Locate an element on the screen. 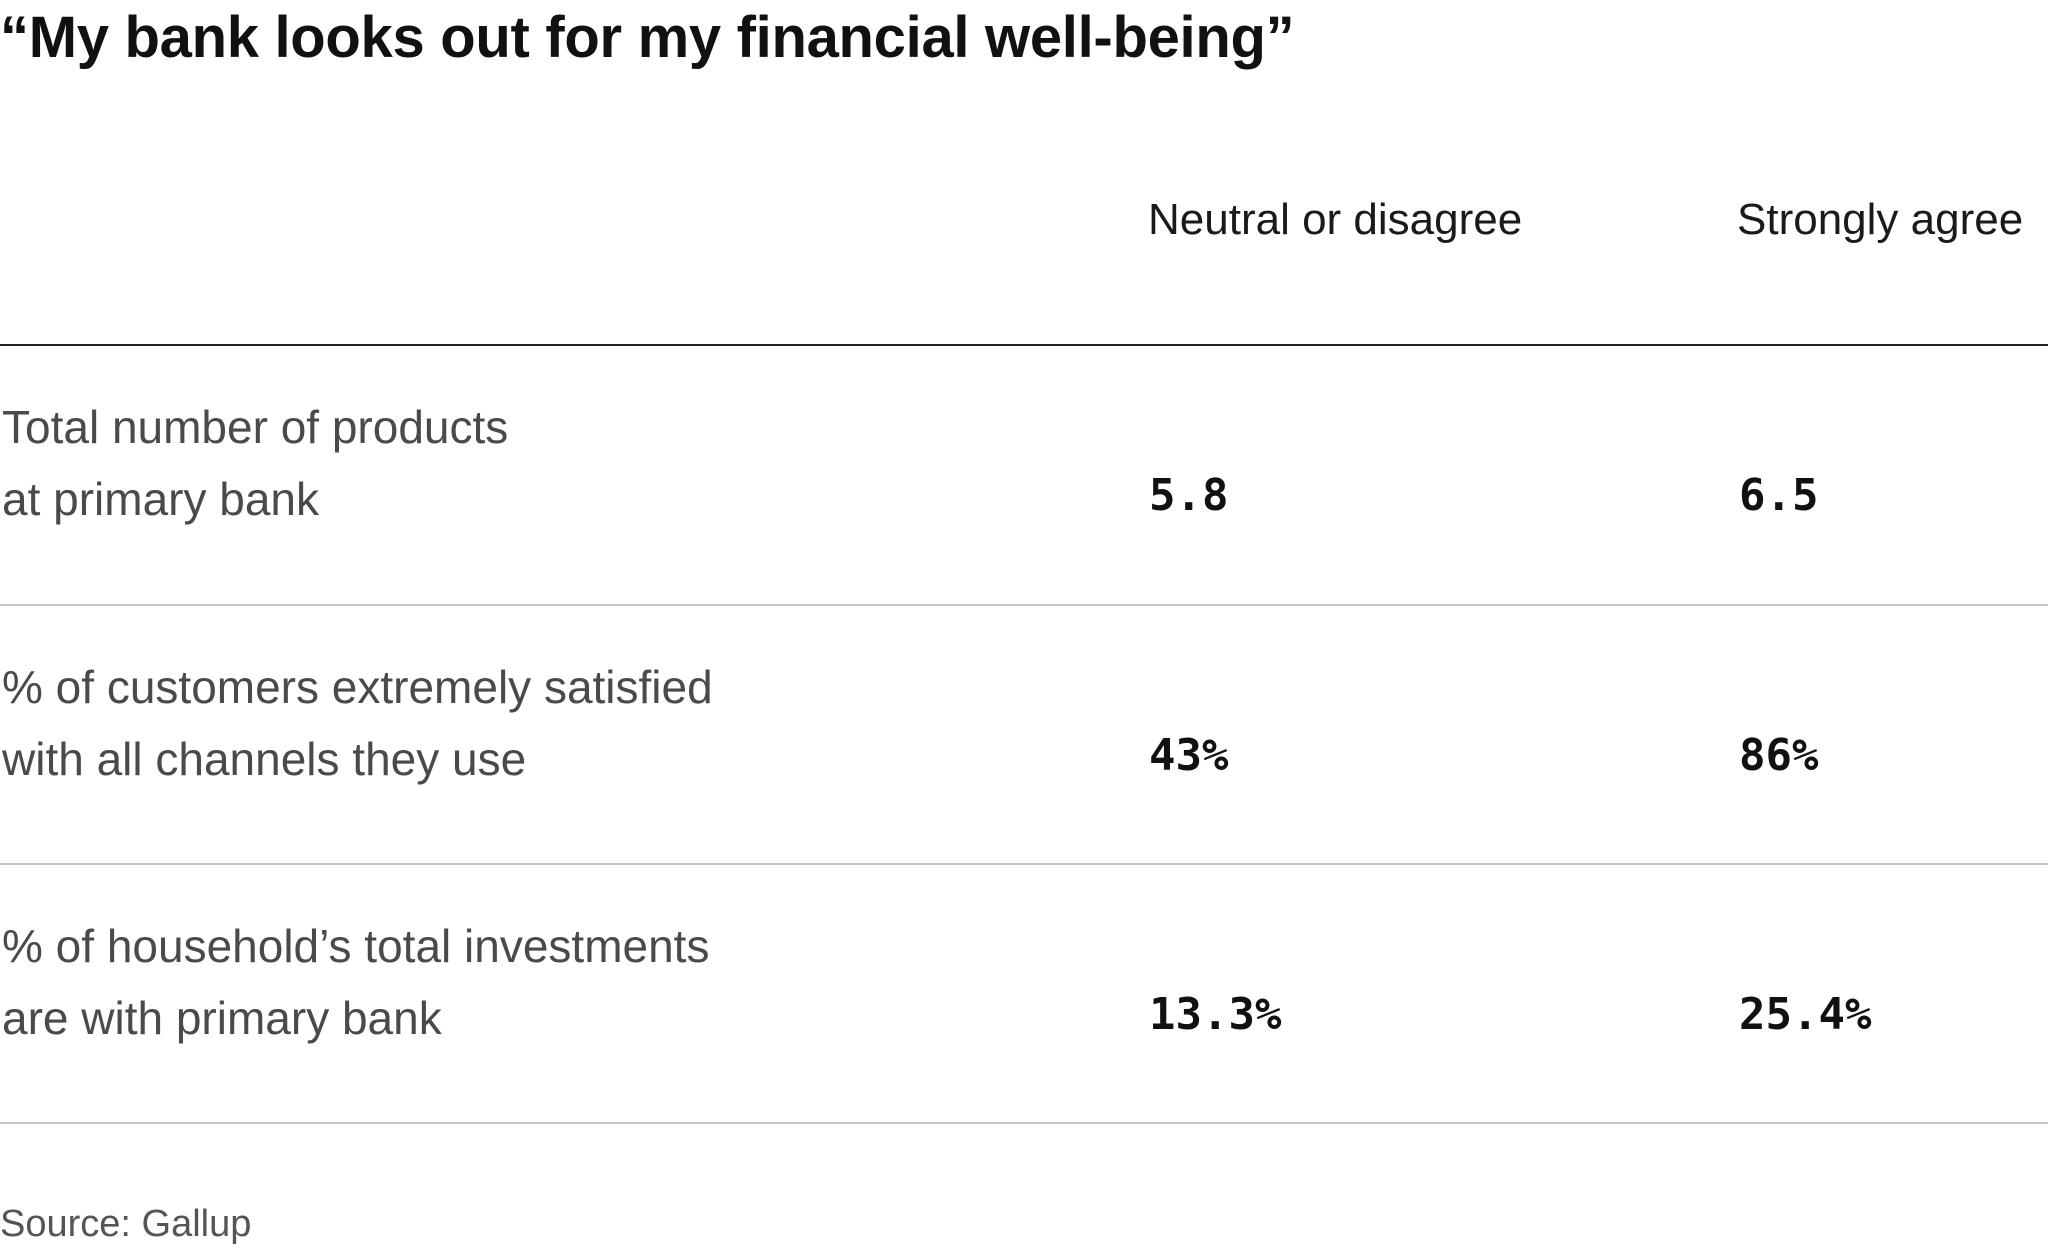  row-label-line: are with primary bank is located at coordinates (222, 1018).